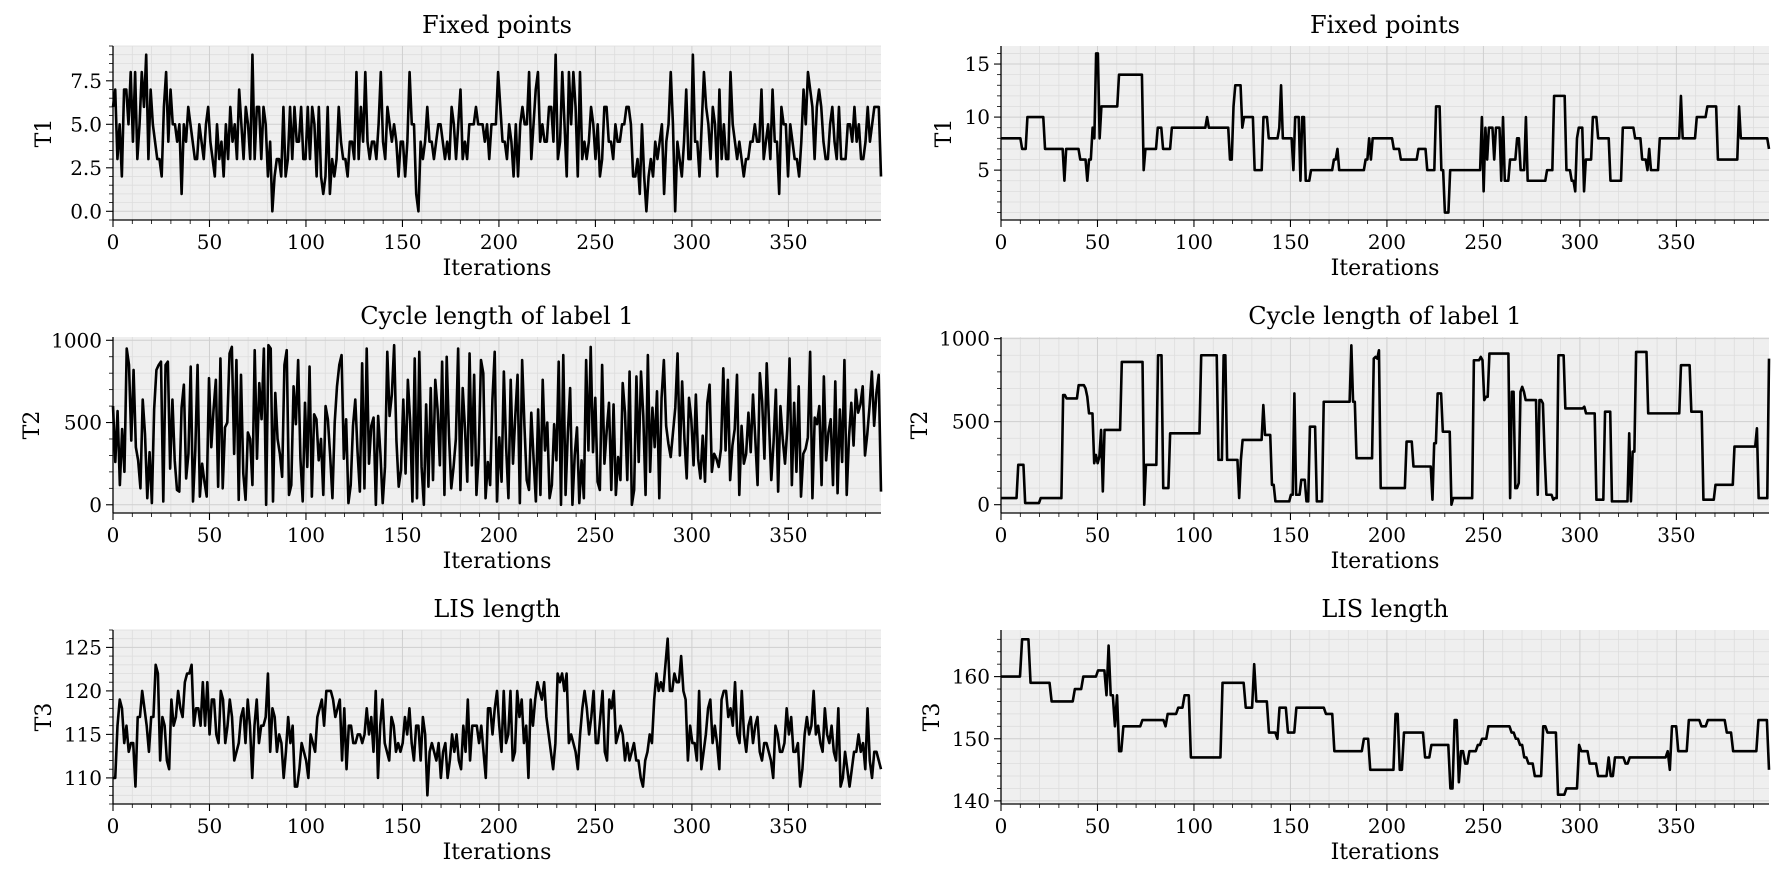 This screenshot has height=885, width=1785. I want to click on chart2-x-tick-label: 200, so click(499, 535).